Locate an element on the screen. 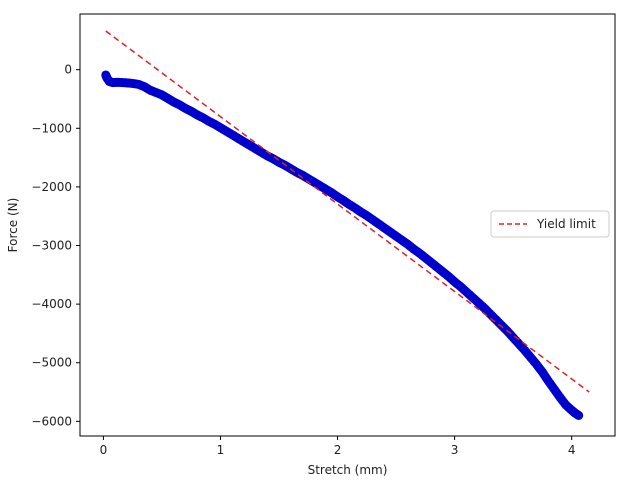 Image resolution: width=640 pixels, height=486 pixels. y-tick-label: −5000 is located at coordinates (51, 363).